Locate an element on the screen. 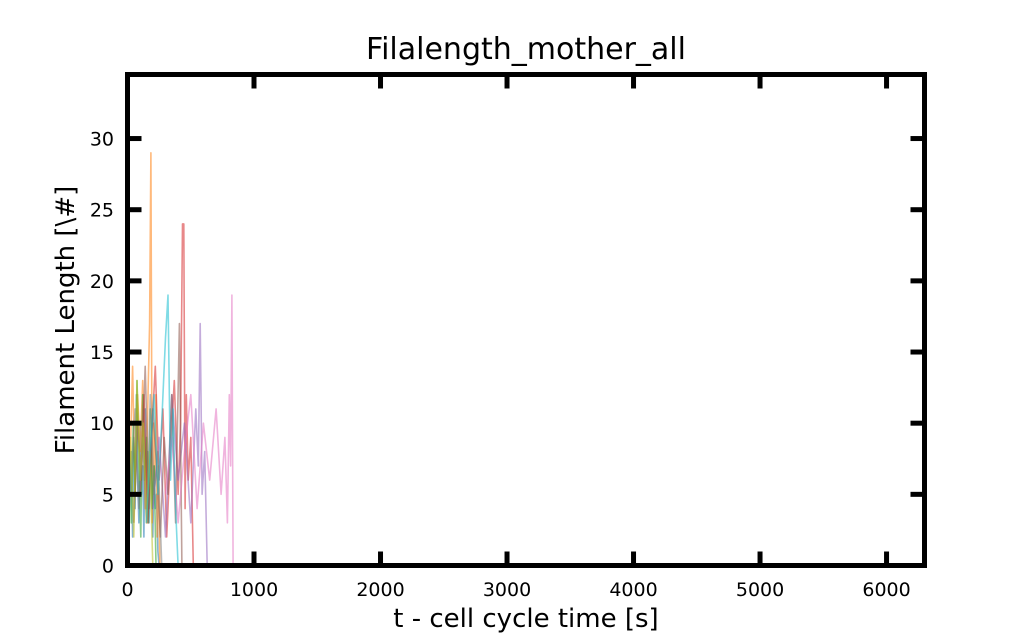 The width and height of the screenshot is (1027, 635). y-tick-label: 20 is located at coordinates (102, 282).